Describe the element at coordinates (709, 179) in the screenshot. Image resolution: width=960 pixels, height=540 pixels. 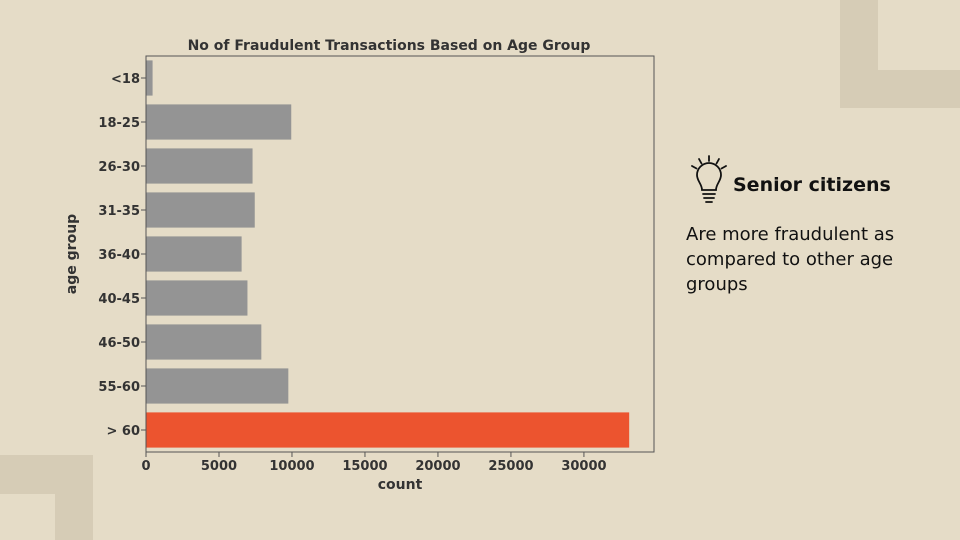
I see `lightbulb-icon` at that location.